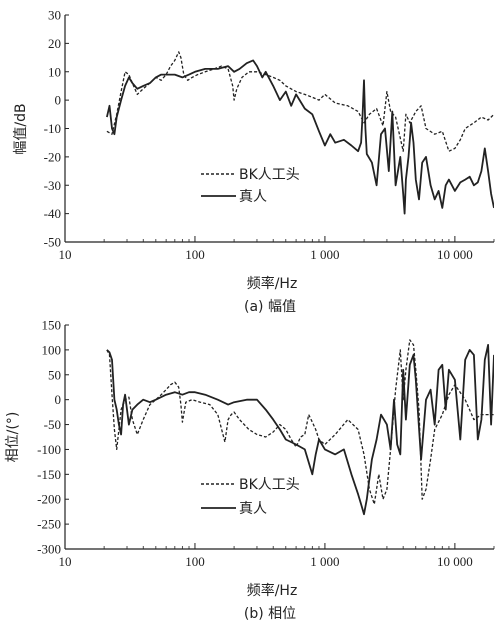 This screenshot has height=627, width=496. Describe the element at coordinates (270, 307) in the screenshot. I see `chart-caption: (a) 幅值` at that location.